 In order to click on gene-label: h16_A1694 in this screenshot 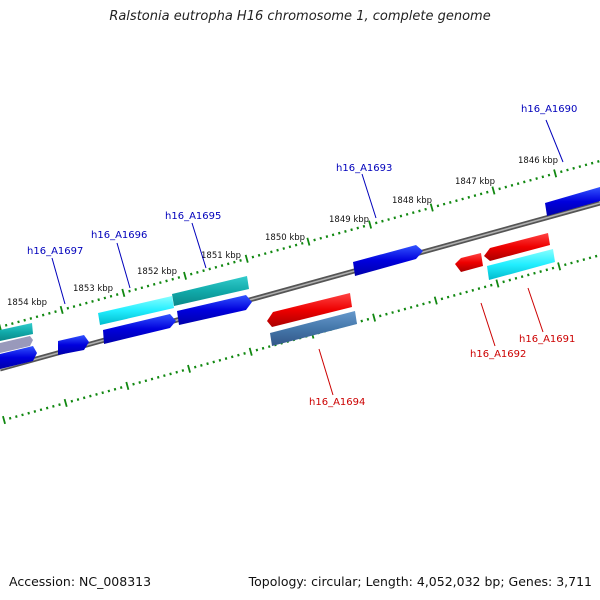, I will do `click(337, 402)`.